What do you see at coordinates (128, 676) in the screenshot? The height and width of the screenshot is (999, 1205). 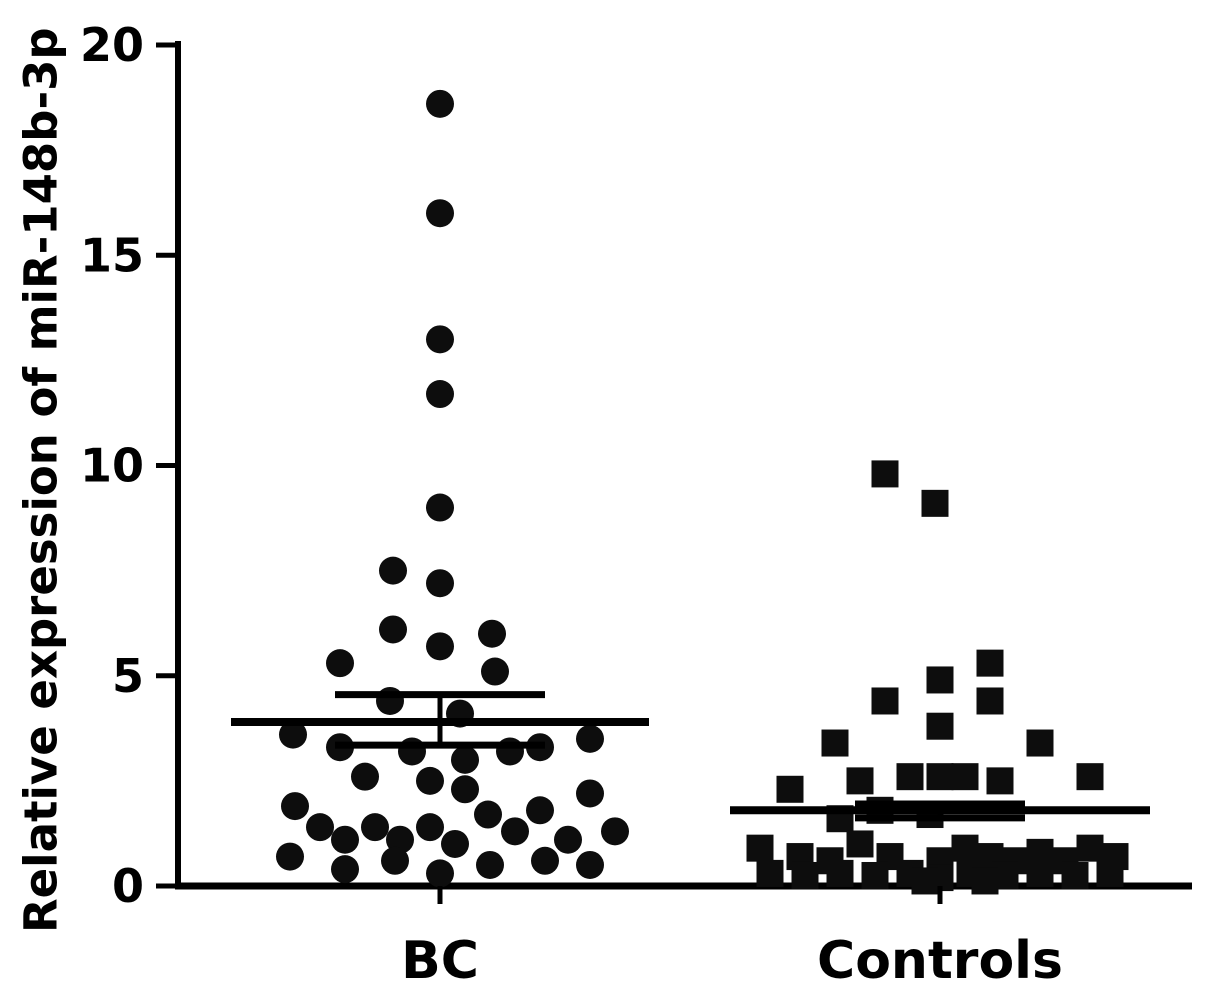 I see `y-tick-label: 5` at bounding box center [128, 676].